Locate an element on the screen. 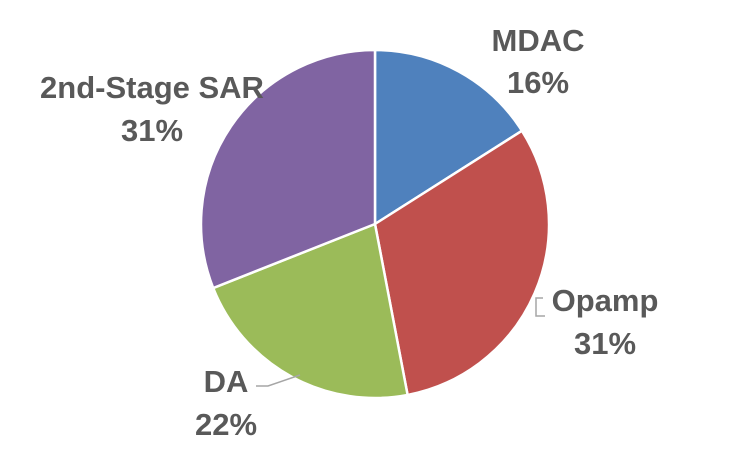  pie-slice-opamp is located at coordinates (462, 263).